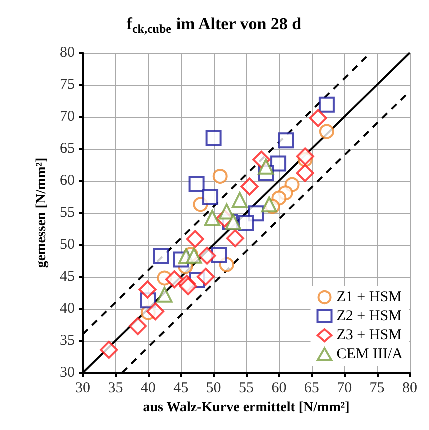  What do you see at coordinates (67, 245) in the screenshot?
I see `y-tick-label: 50` at bounding box center [67, 245].